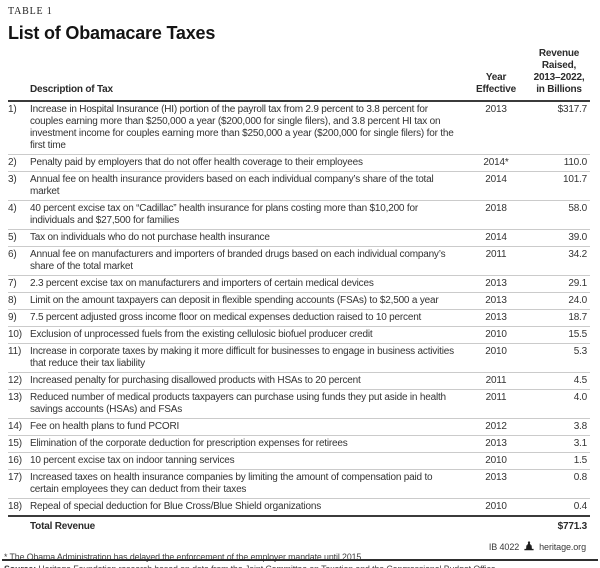  Describe the element at coordinates (537, 547) in the screenshot. I see `footer-credit: IB 4022 heritage.org` at that location.